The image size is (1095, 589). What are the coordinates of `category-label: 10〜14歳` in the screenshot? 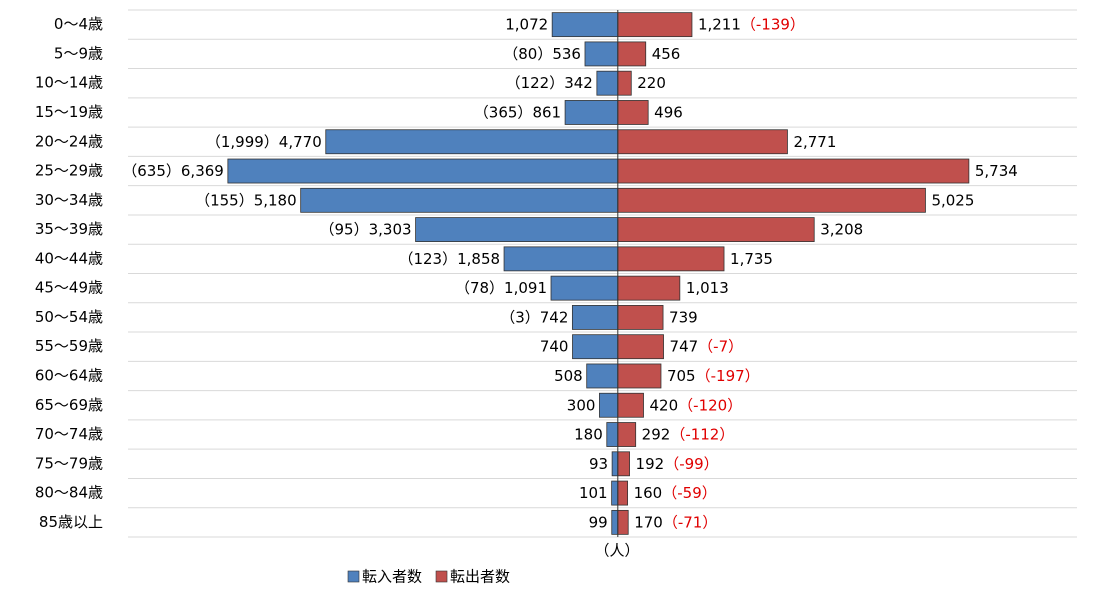 It's located at (69, 83).